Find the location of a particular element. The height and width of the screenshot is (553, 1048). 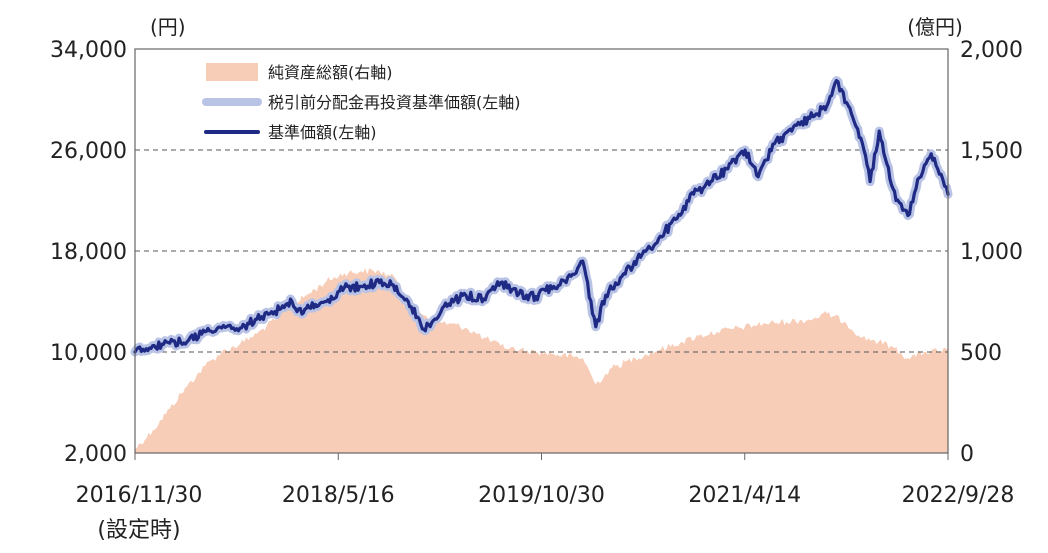

legend: 純資産総額(右軸) 税引前分配金再投資基準価額(左軸) 基準価額(左軸) is located at coordinates (361, 102).